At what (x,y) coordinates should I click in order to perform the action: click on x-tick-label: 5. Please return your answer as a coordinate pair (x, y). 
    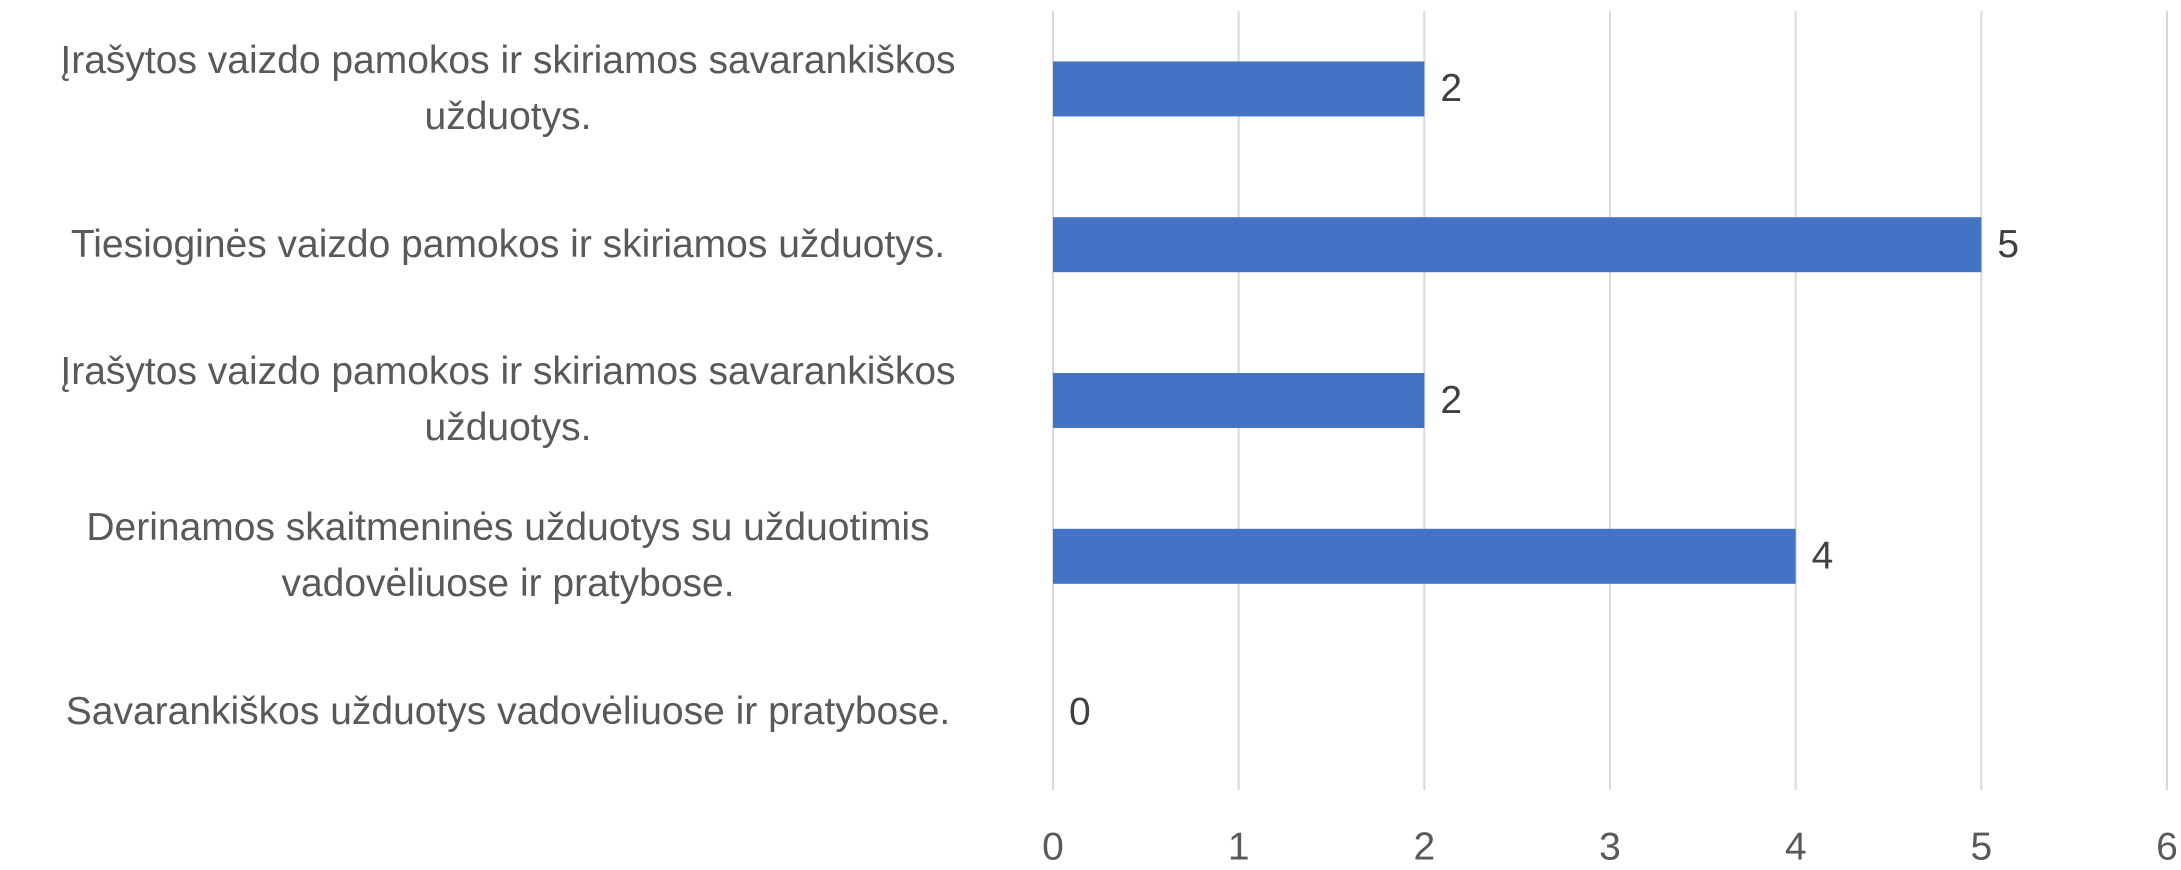
    Looking at the image, I should click on (1981, 846).